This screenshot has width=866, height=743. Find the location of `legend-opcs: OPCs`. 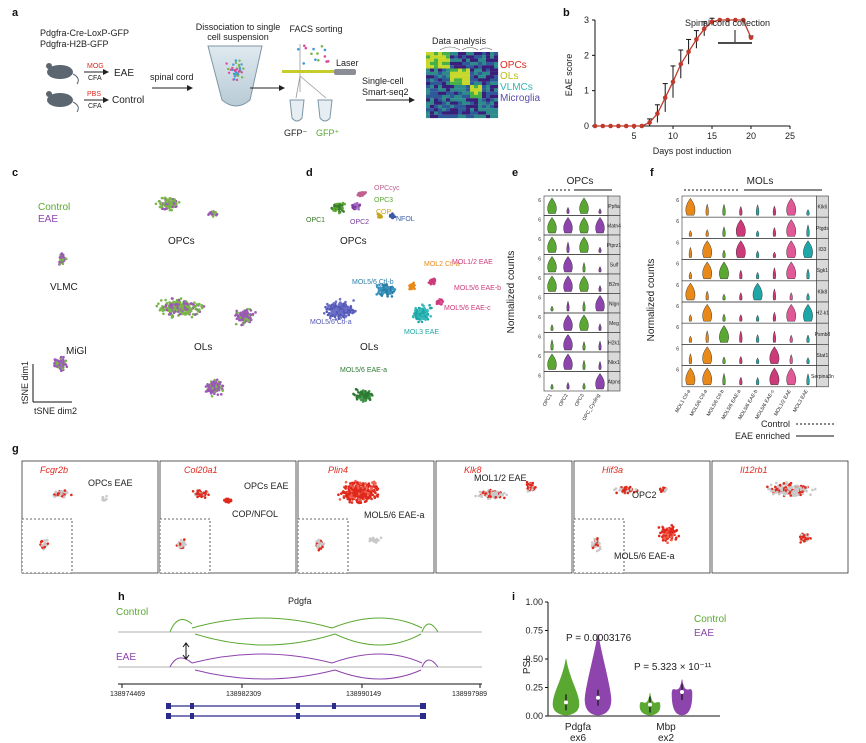

legend-opcs: OPCs is located at coordinates (513, 65).